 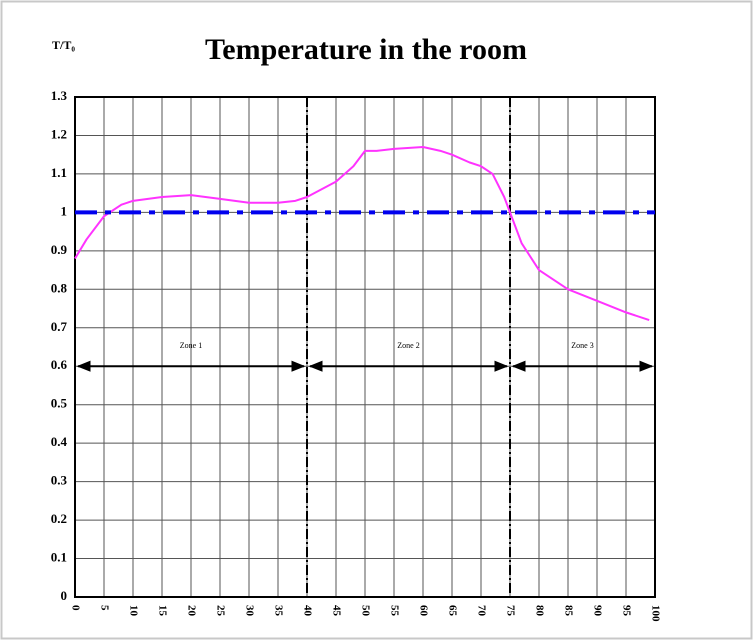 I want to click on x-tick-label: 70, so click(x=481, y=611).